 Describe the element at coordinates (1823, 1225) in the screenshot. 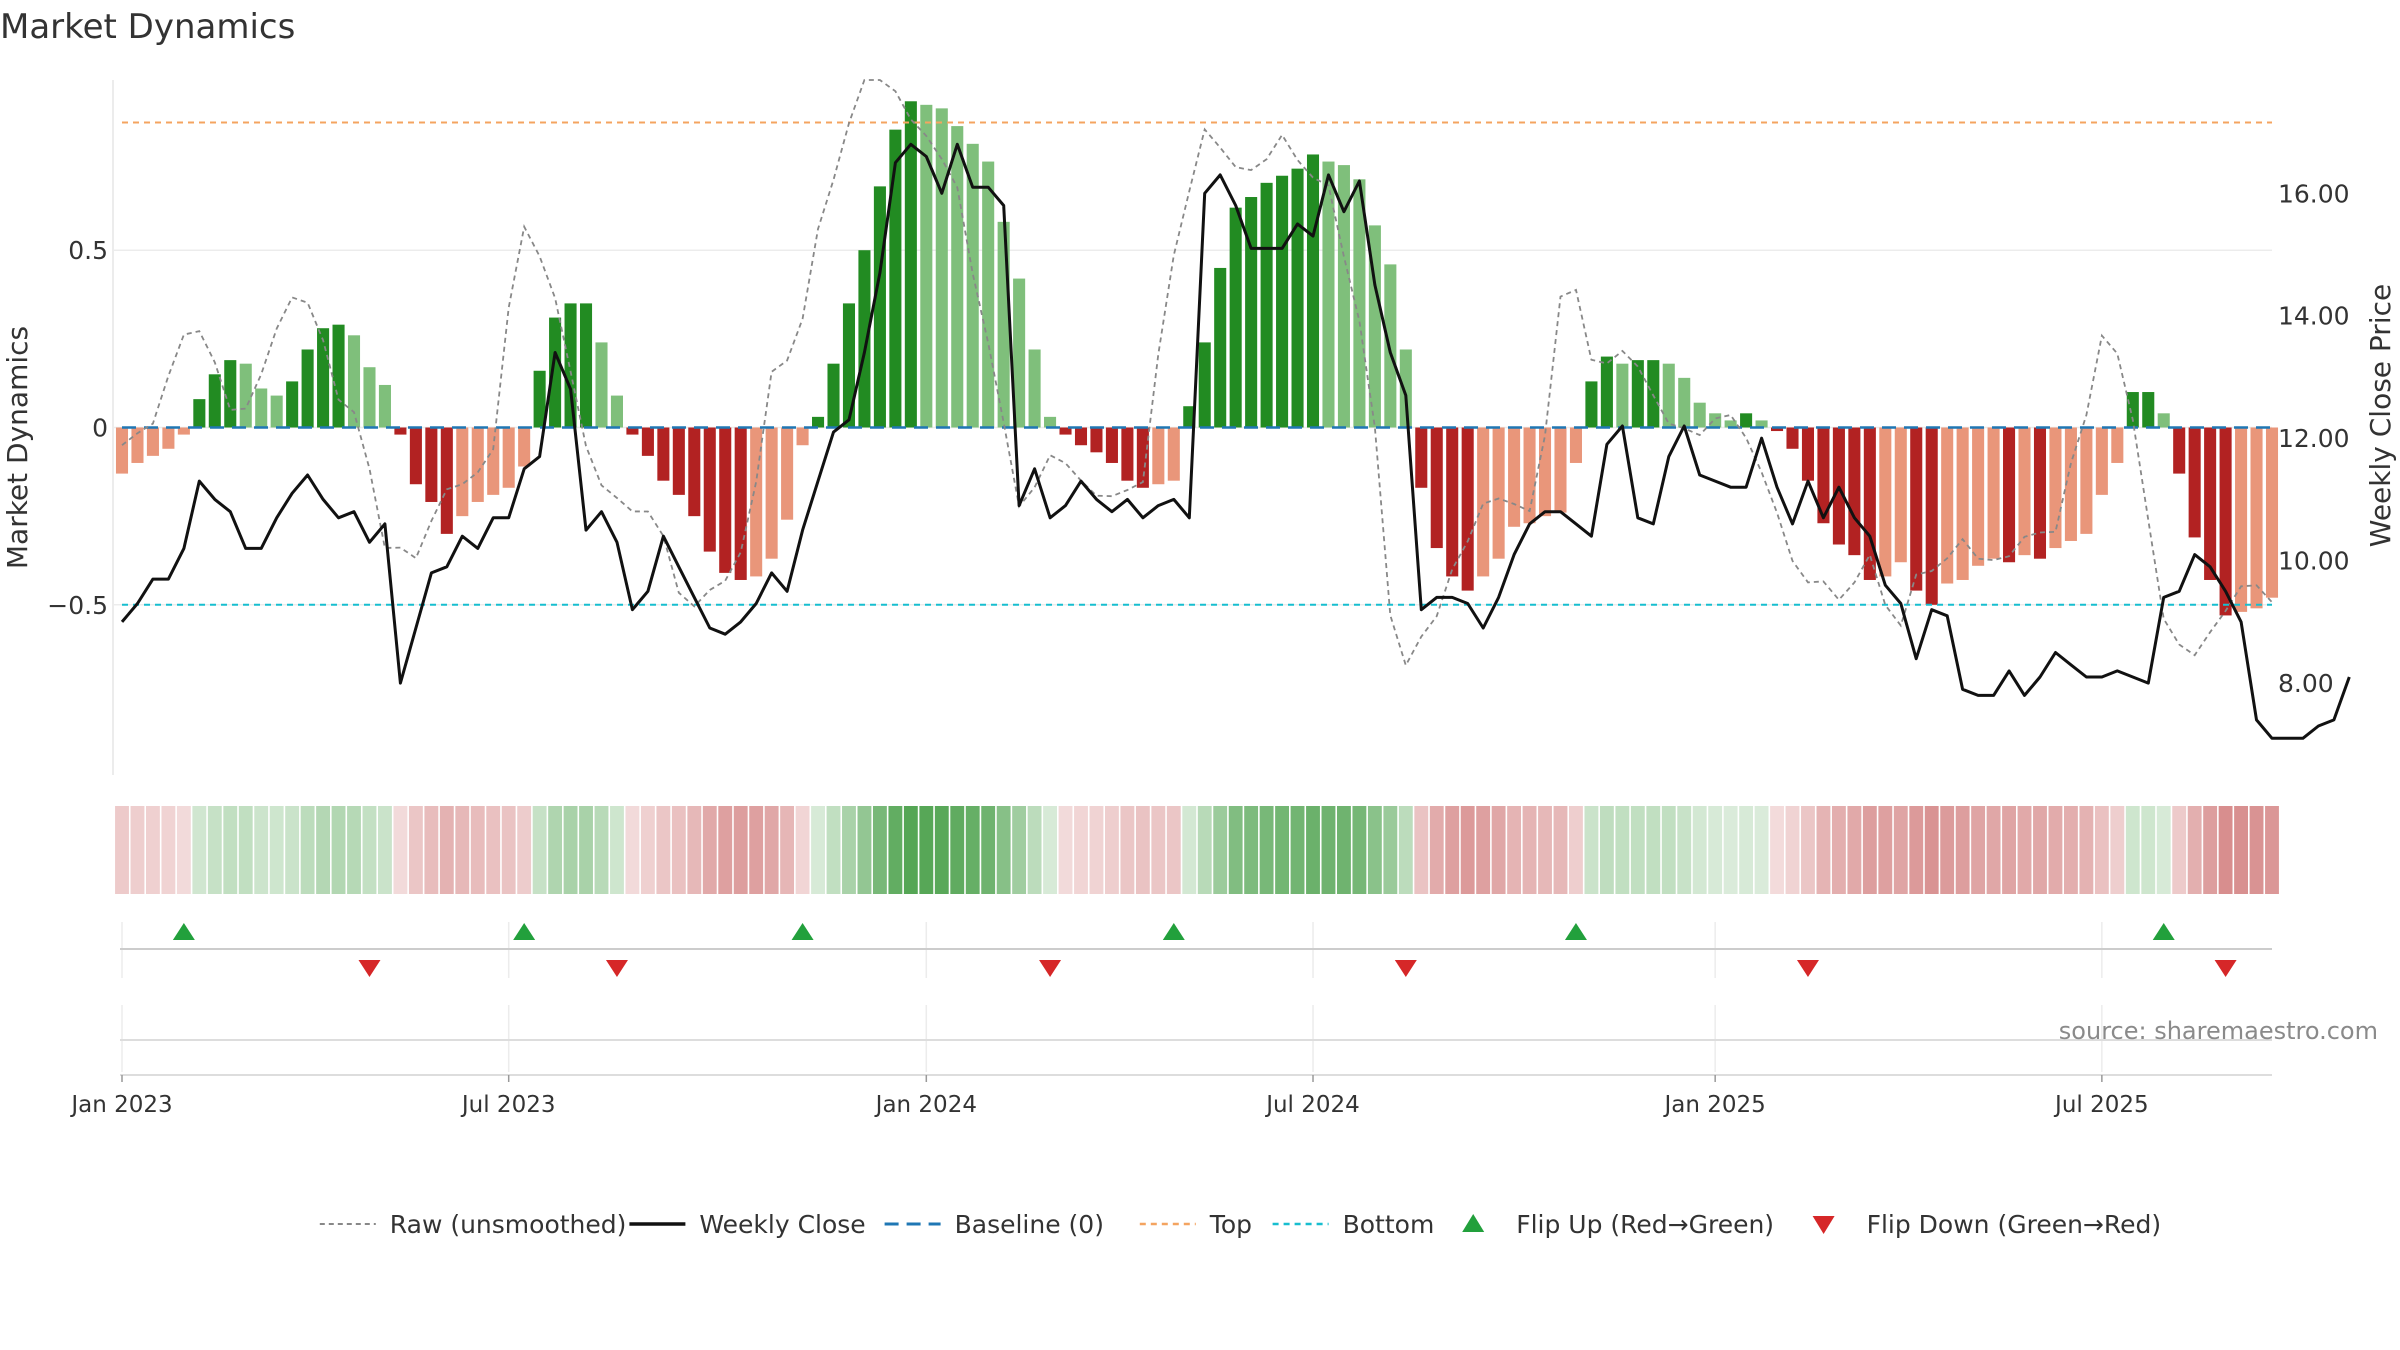

I see `legend-swatch-flip-down` at that location.